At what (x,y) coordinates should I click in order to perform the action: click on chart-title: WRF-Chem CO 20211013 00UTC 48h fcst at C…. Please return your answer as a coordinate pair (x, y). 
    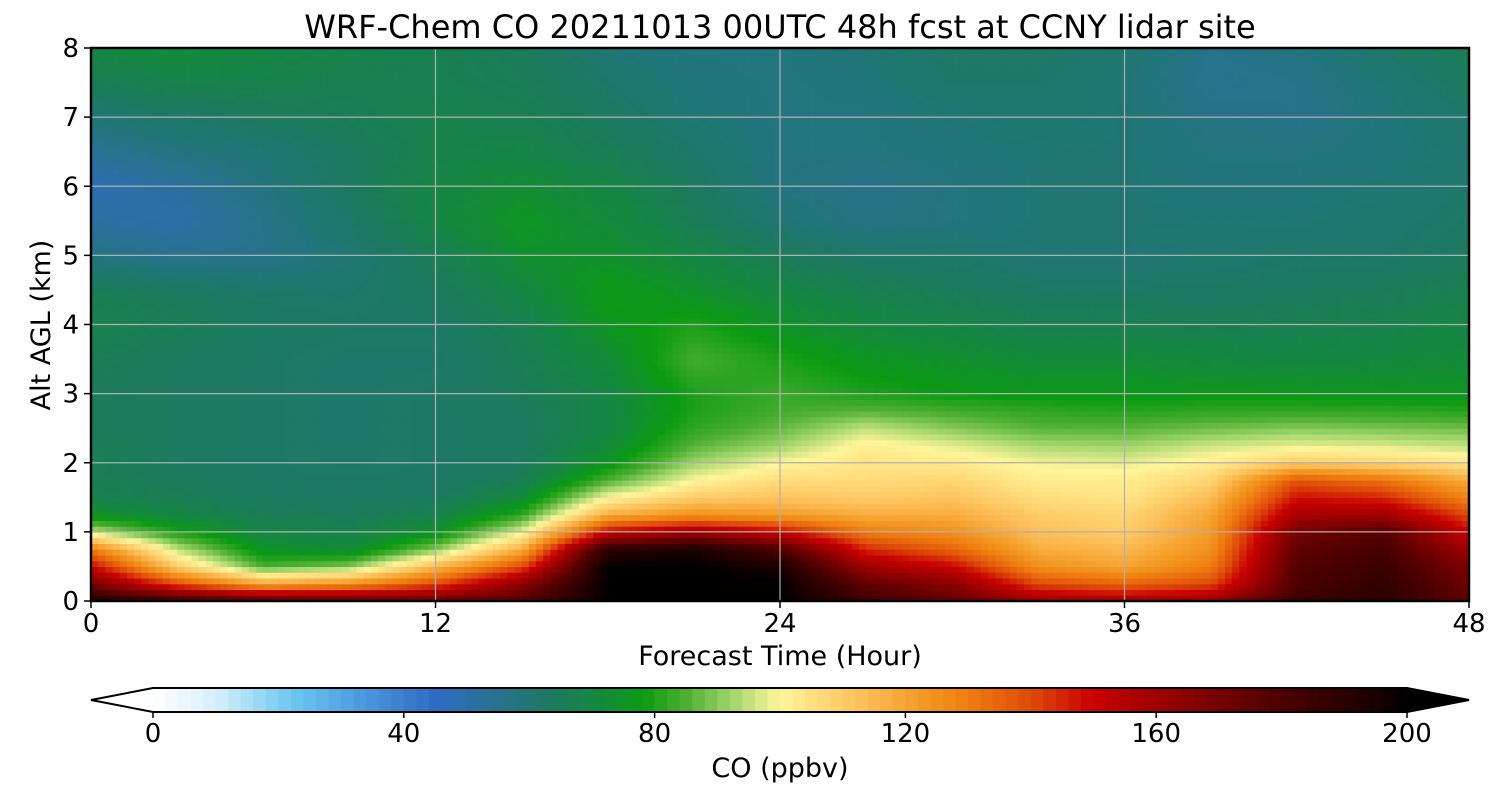
    Looking at the image, I should click on (779, 27).